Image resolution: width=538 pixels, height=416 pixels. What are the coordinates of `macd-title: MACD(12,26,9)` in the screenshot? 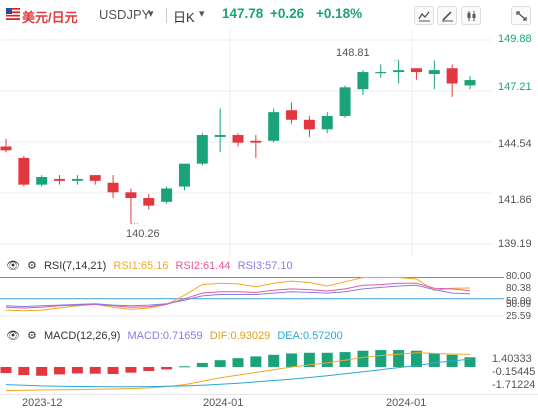 It's located at (82, 336).